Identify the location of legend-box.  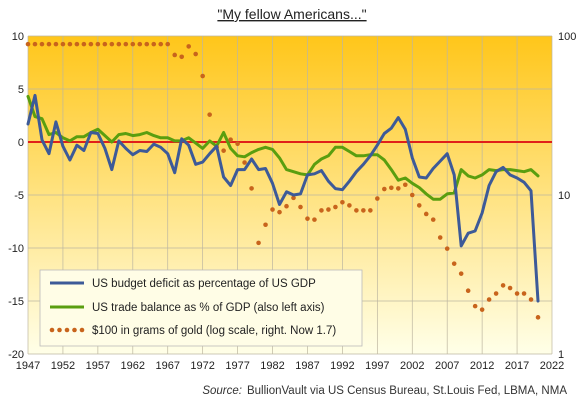
(201, 308).